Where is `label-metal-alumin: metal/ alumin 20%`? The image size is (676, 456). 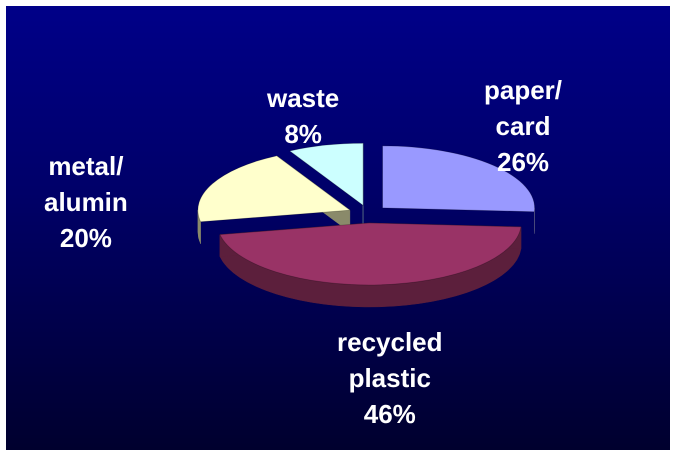
label-metal-alumin: metal/ alumin 20% is located at coordinates (86, 202).